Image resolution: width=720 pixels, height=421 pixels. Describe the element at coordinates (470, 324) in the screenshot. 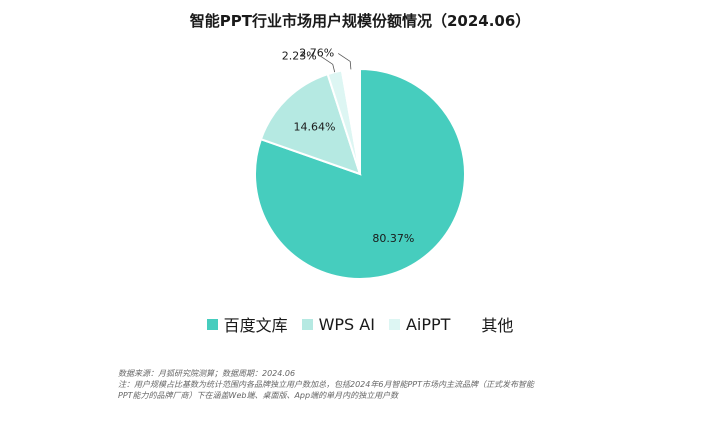

I see `legend-swatch-other` at that location.